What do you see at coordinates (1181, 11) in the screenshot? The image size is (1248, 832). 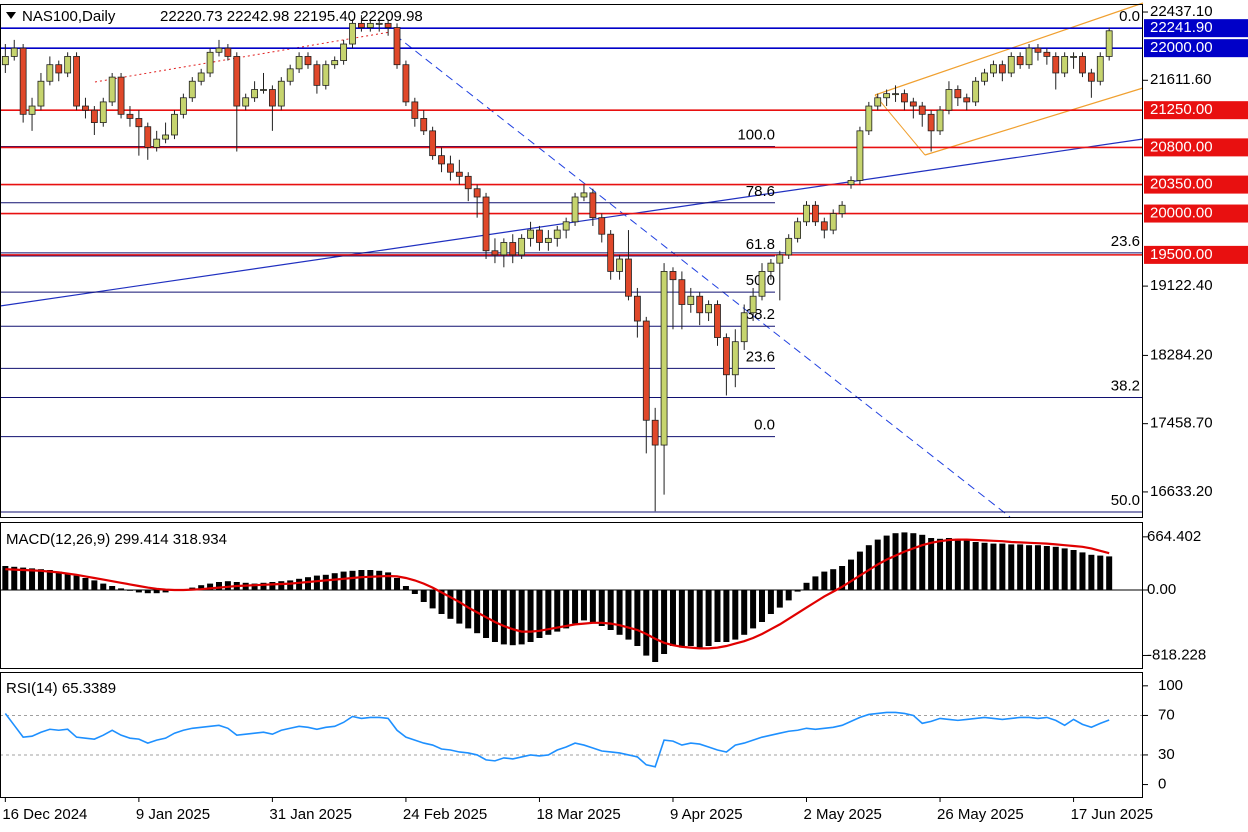 I see `y-tick-label: 22437.10` at bounding box center [1181, 11].